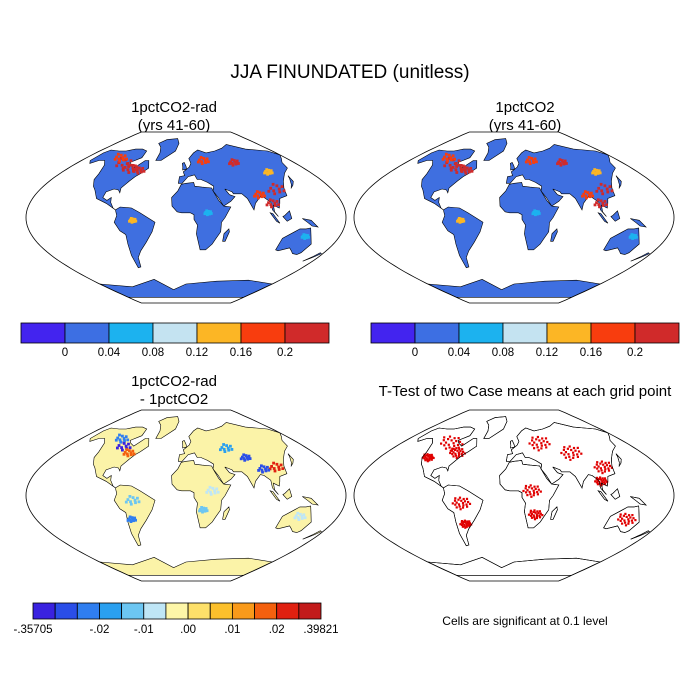  I want to click on globe-outline, so click(514, 495).